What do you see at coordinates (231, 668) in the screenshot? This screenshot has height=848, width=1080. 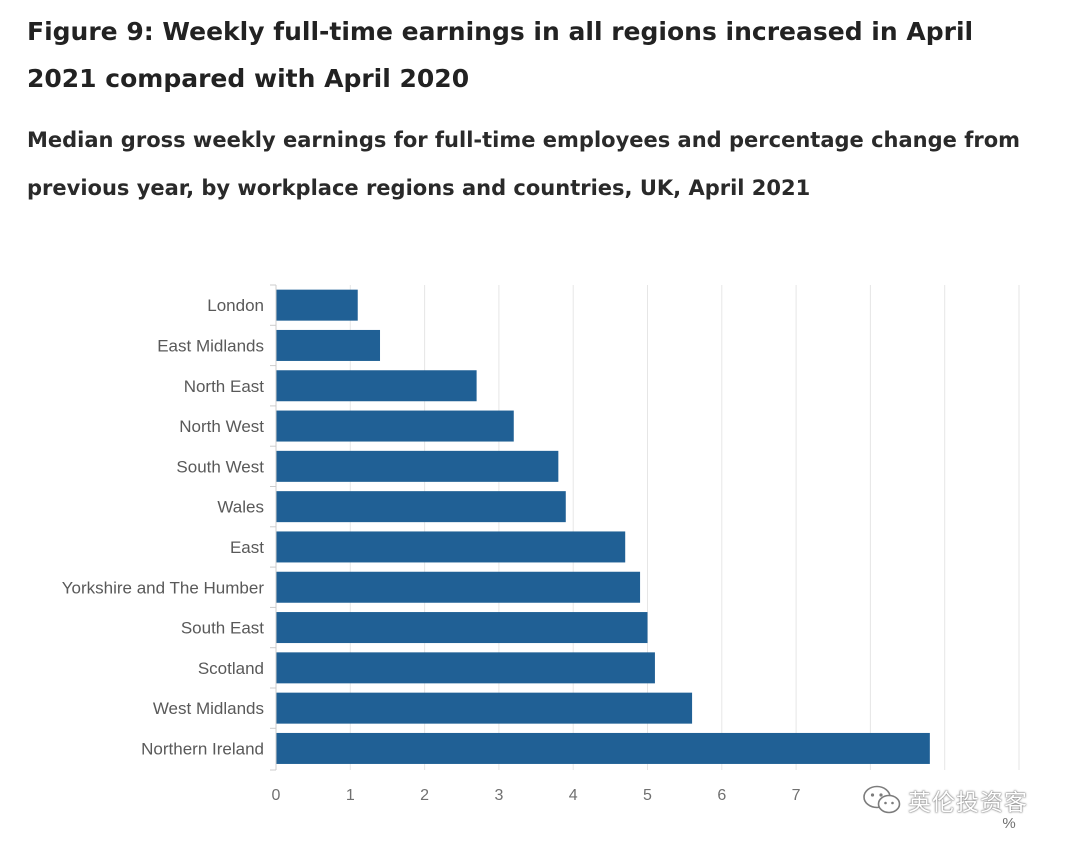 I see `category-label: Scotland` at bounding box center [231, 668].